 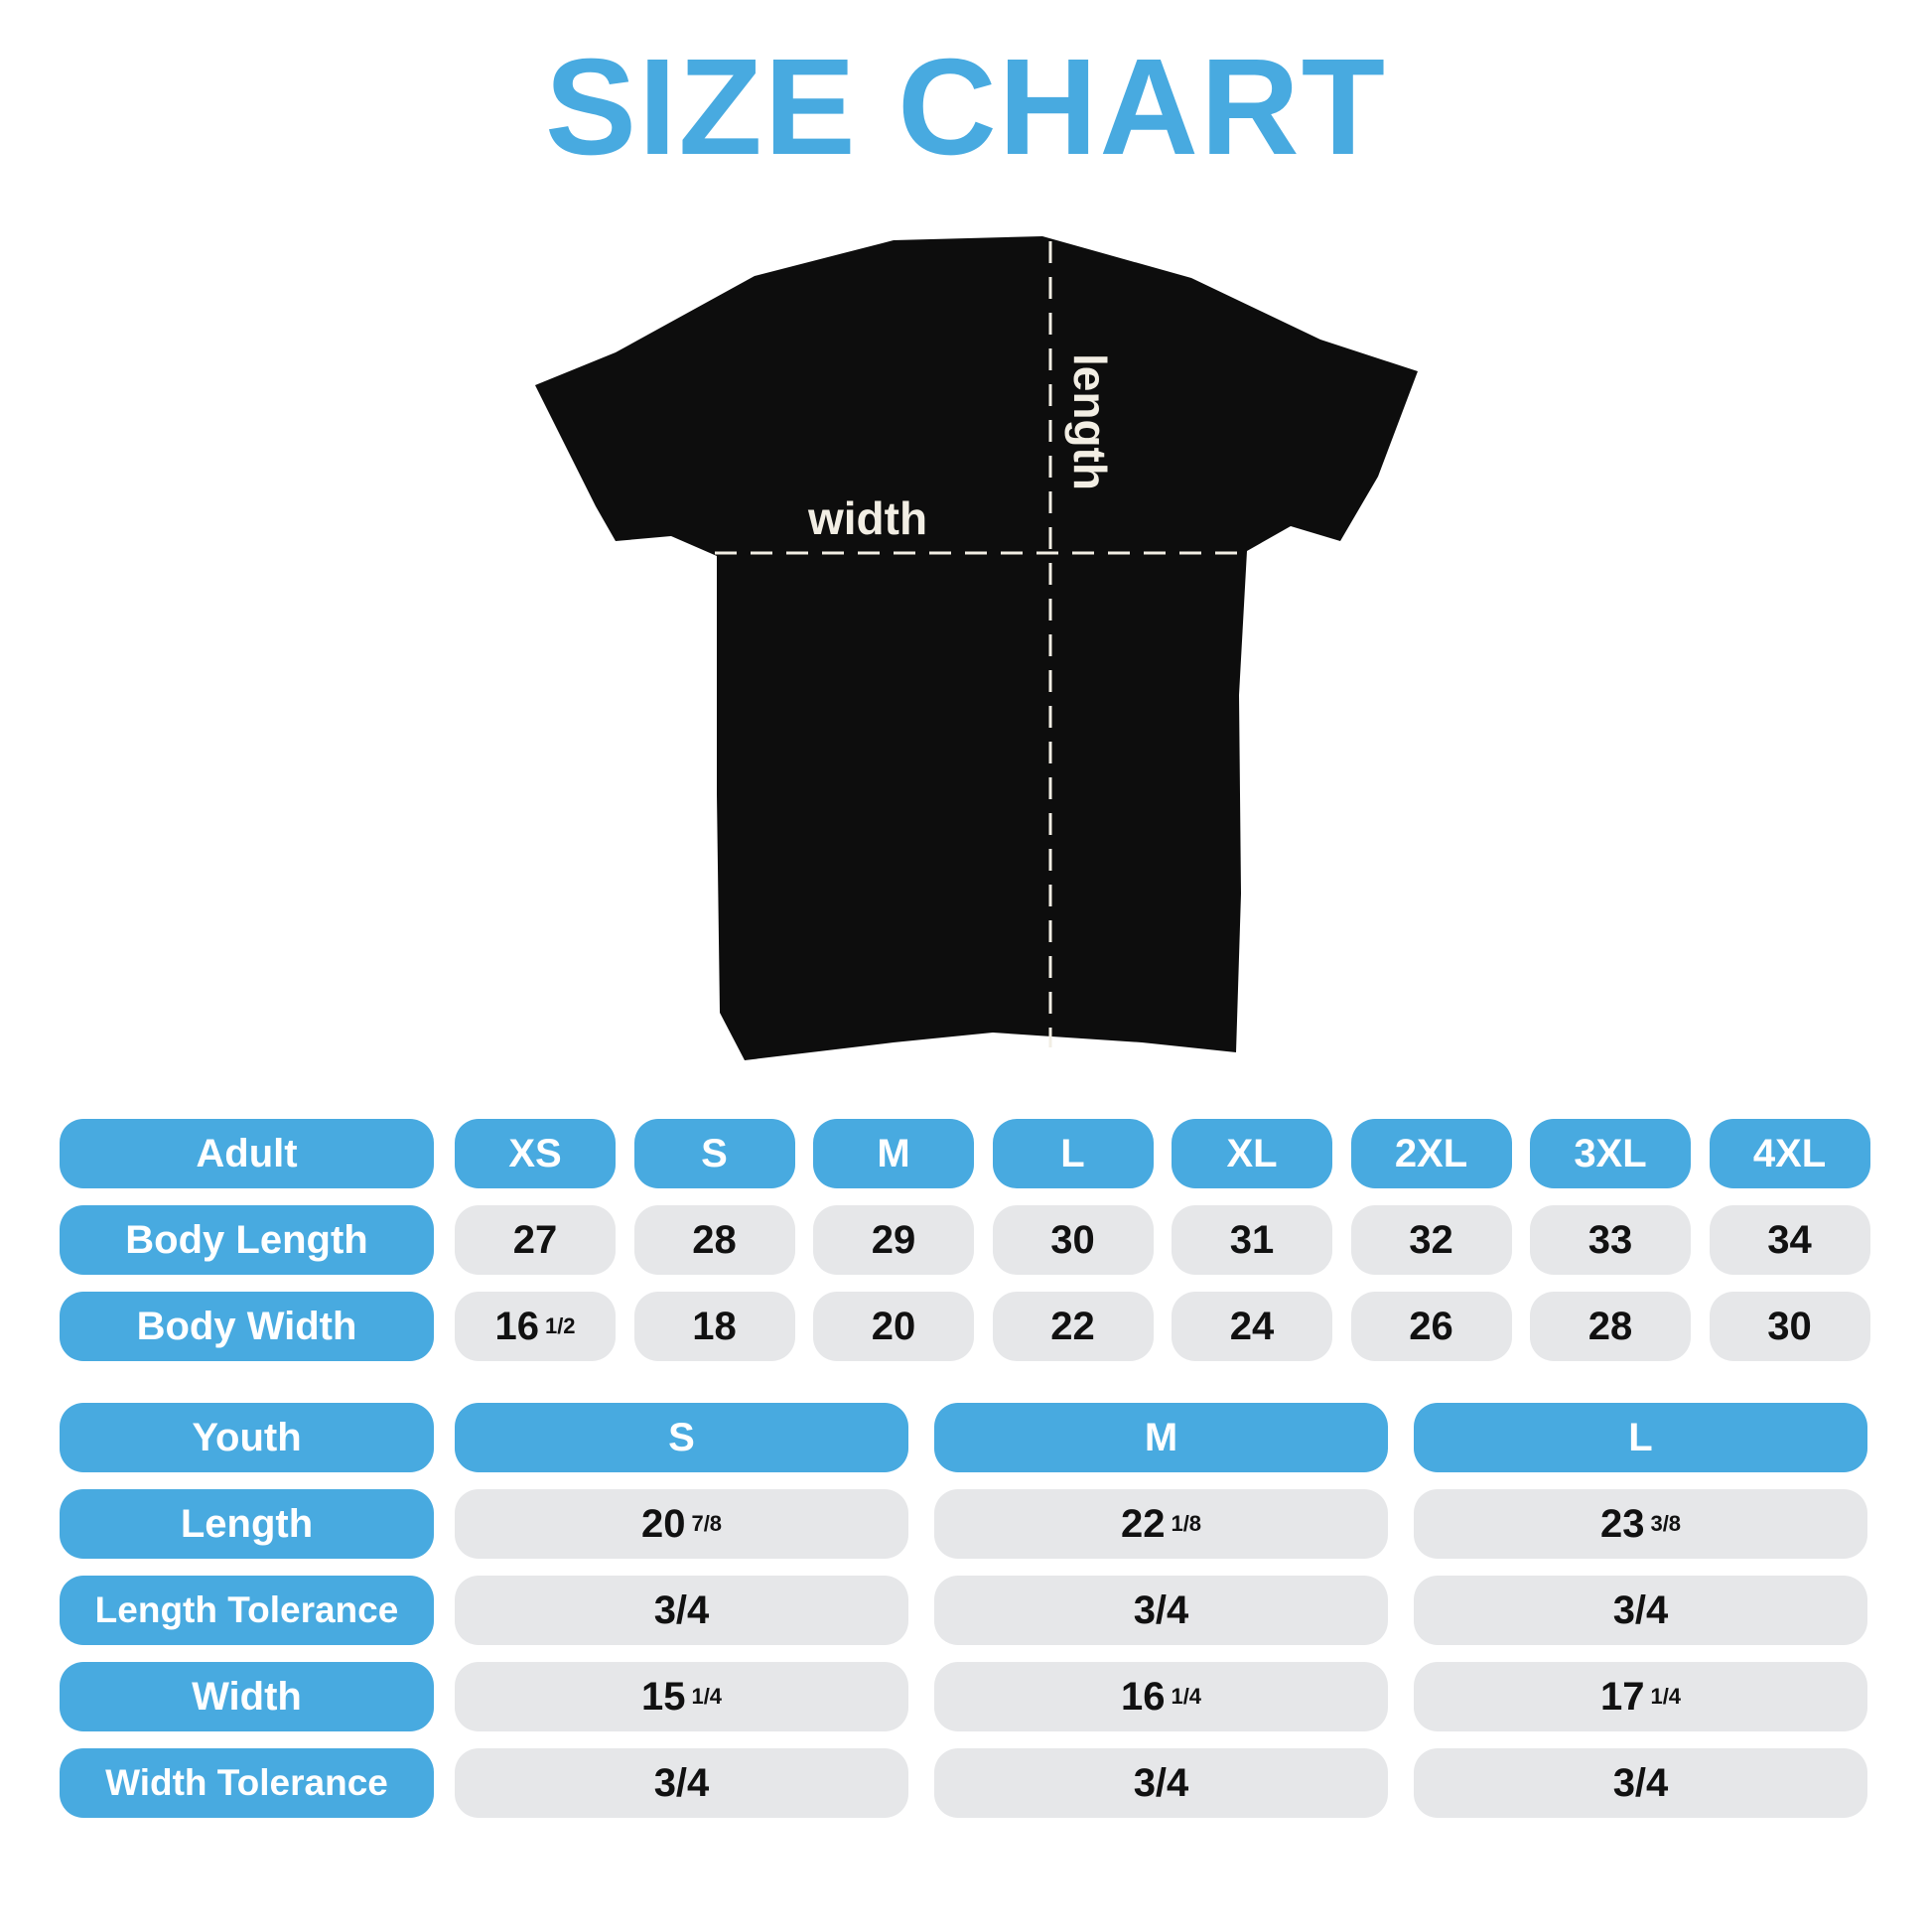 What do you see at coordinates (663, 1697) in the screenshot?
I see `cell-text: 15` at bounding box center [663, 1697].